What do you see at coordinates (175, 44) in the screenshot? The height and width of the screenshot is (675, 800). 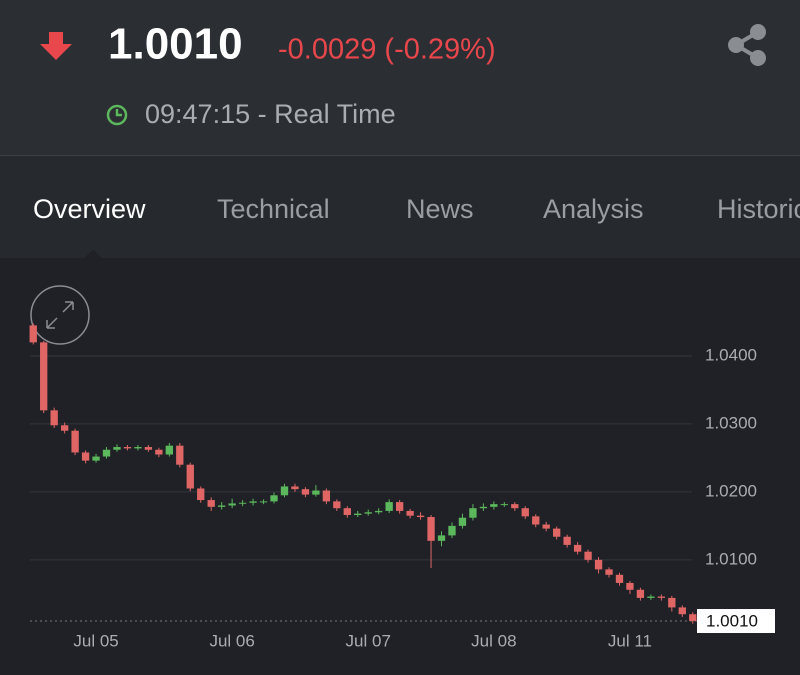 I see `price: 1.0010` at bounding box center [175, 44].